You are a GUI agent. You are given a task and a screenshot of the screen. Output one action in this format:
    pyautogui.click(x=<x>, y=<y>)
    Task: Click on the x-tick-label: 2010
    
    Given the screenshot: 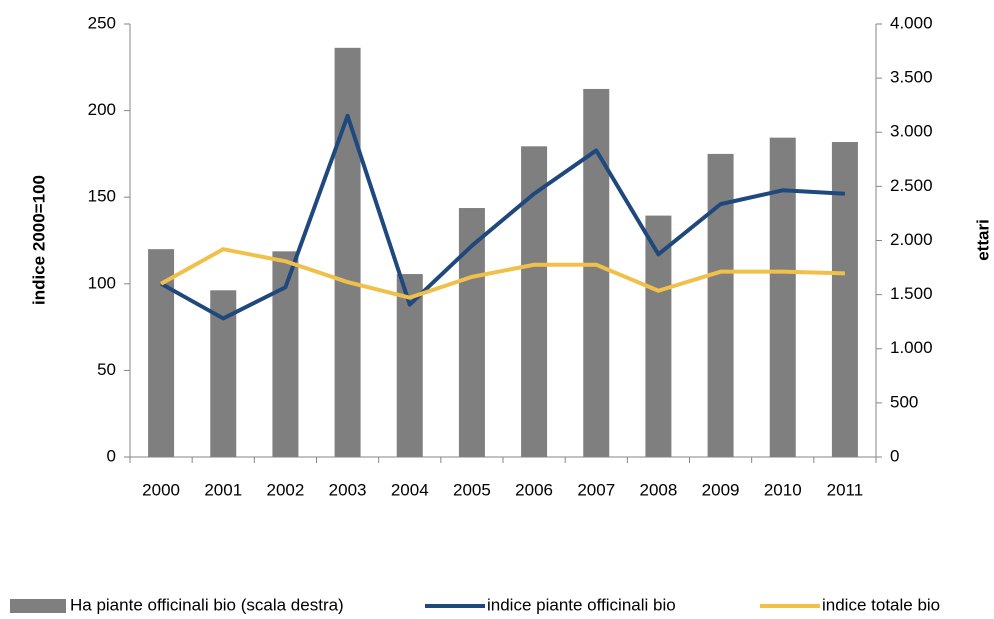 What is the action you would take?
    pyautogui.click(x=783, y=489)
    